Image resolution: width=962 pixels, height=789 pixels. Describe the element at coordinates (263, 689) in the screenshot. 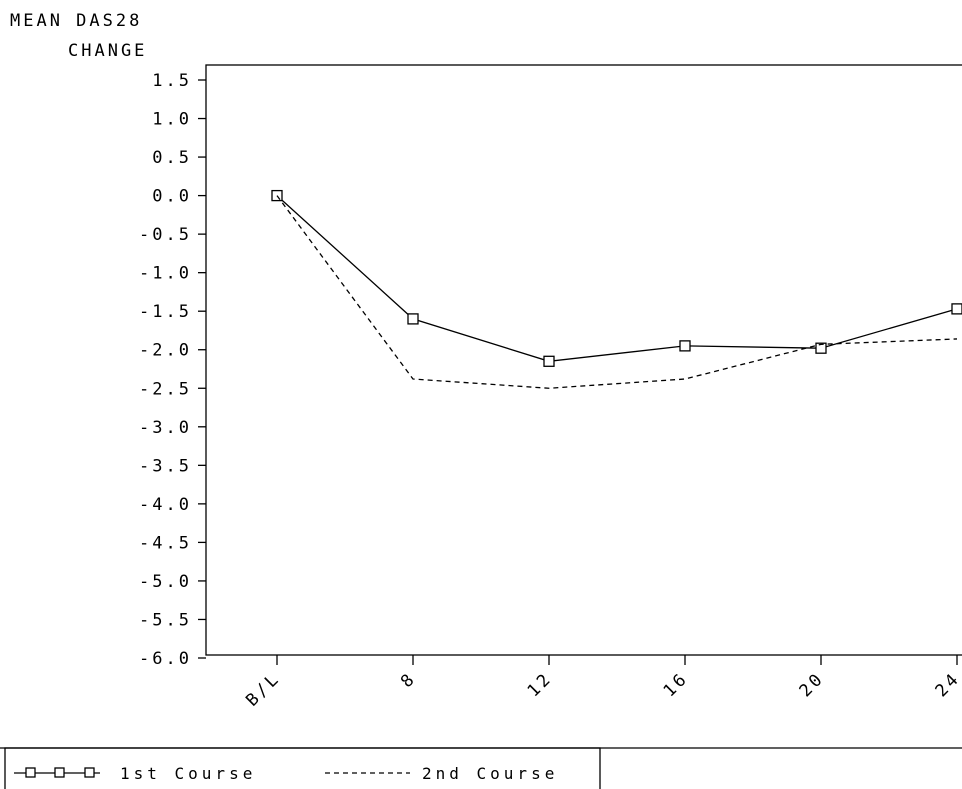

I see `x-tick-label: B/L` at that location.